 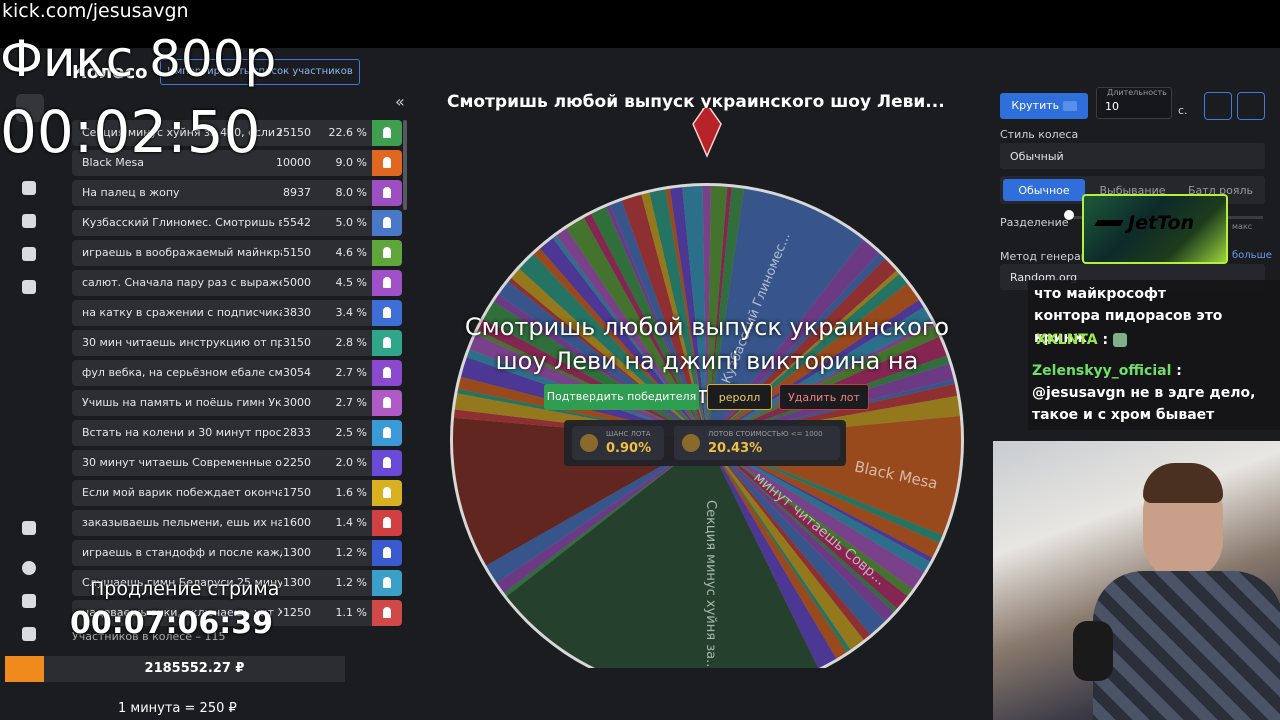 What do you see at coordinates (297, 402) in the screenshot?
I see `lot-amount: 3000` at bounding box center [297, 402].